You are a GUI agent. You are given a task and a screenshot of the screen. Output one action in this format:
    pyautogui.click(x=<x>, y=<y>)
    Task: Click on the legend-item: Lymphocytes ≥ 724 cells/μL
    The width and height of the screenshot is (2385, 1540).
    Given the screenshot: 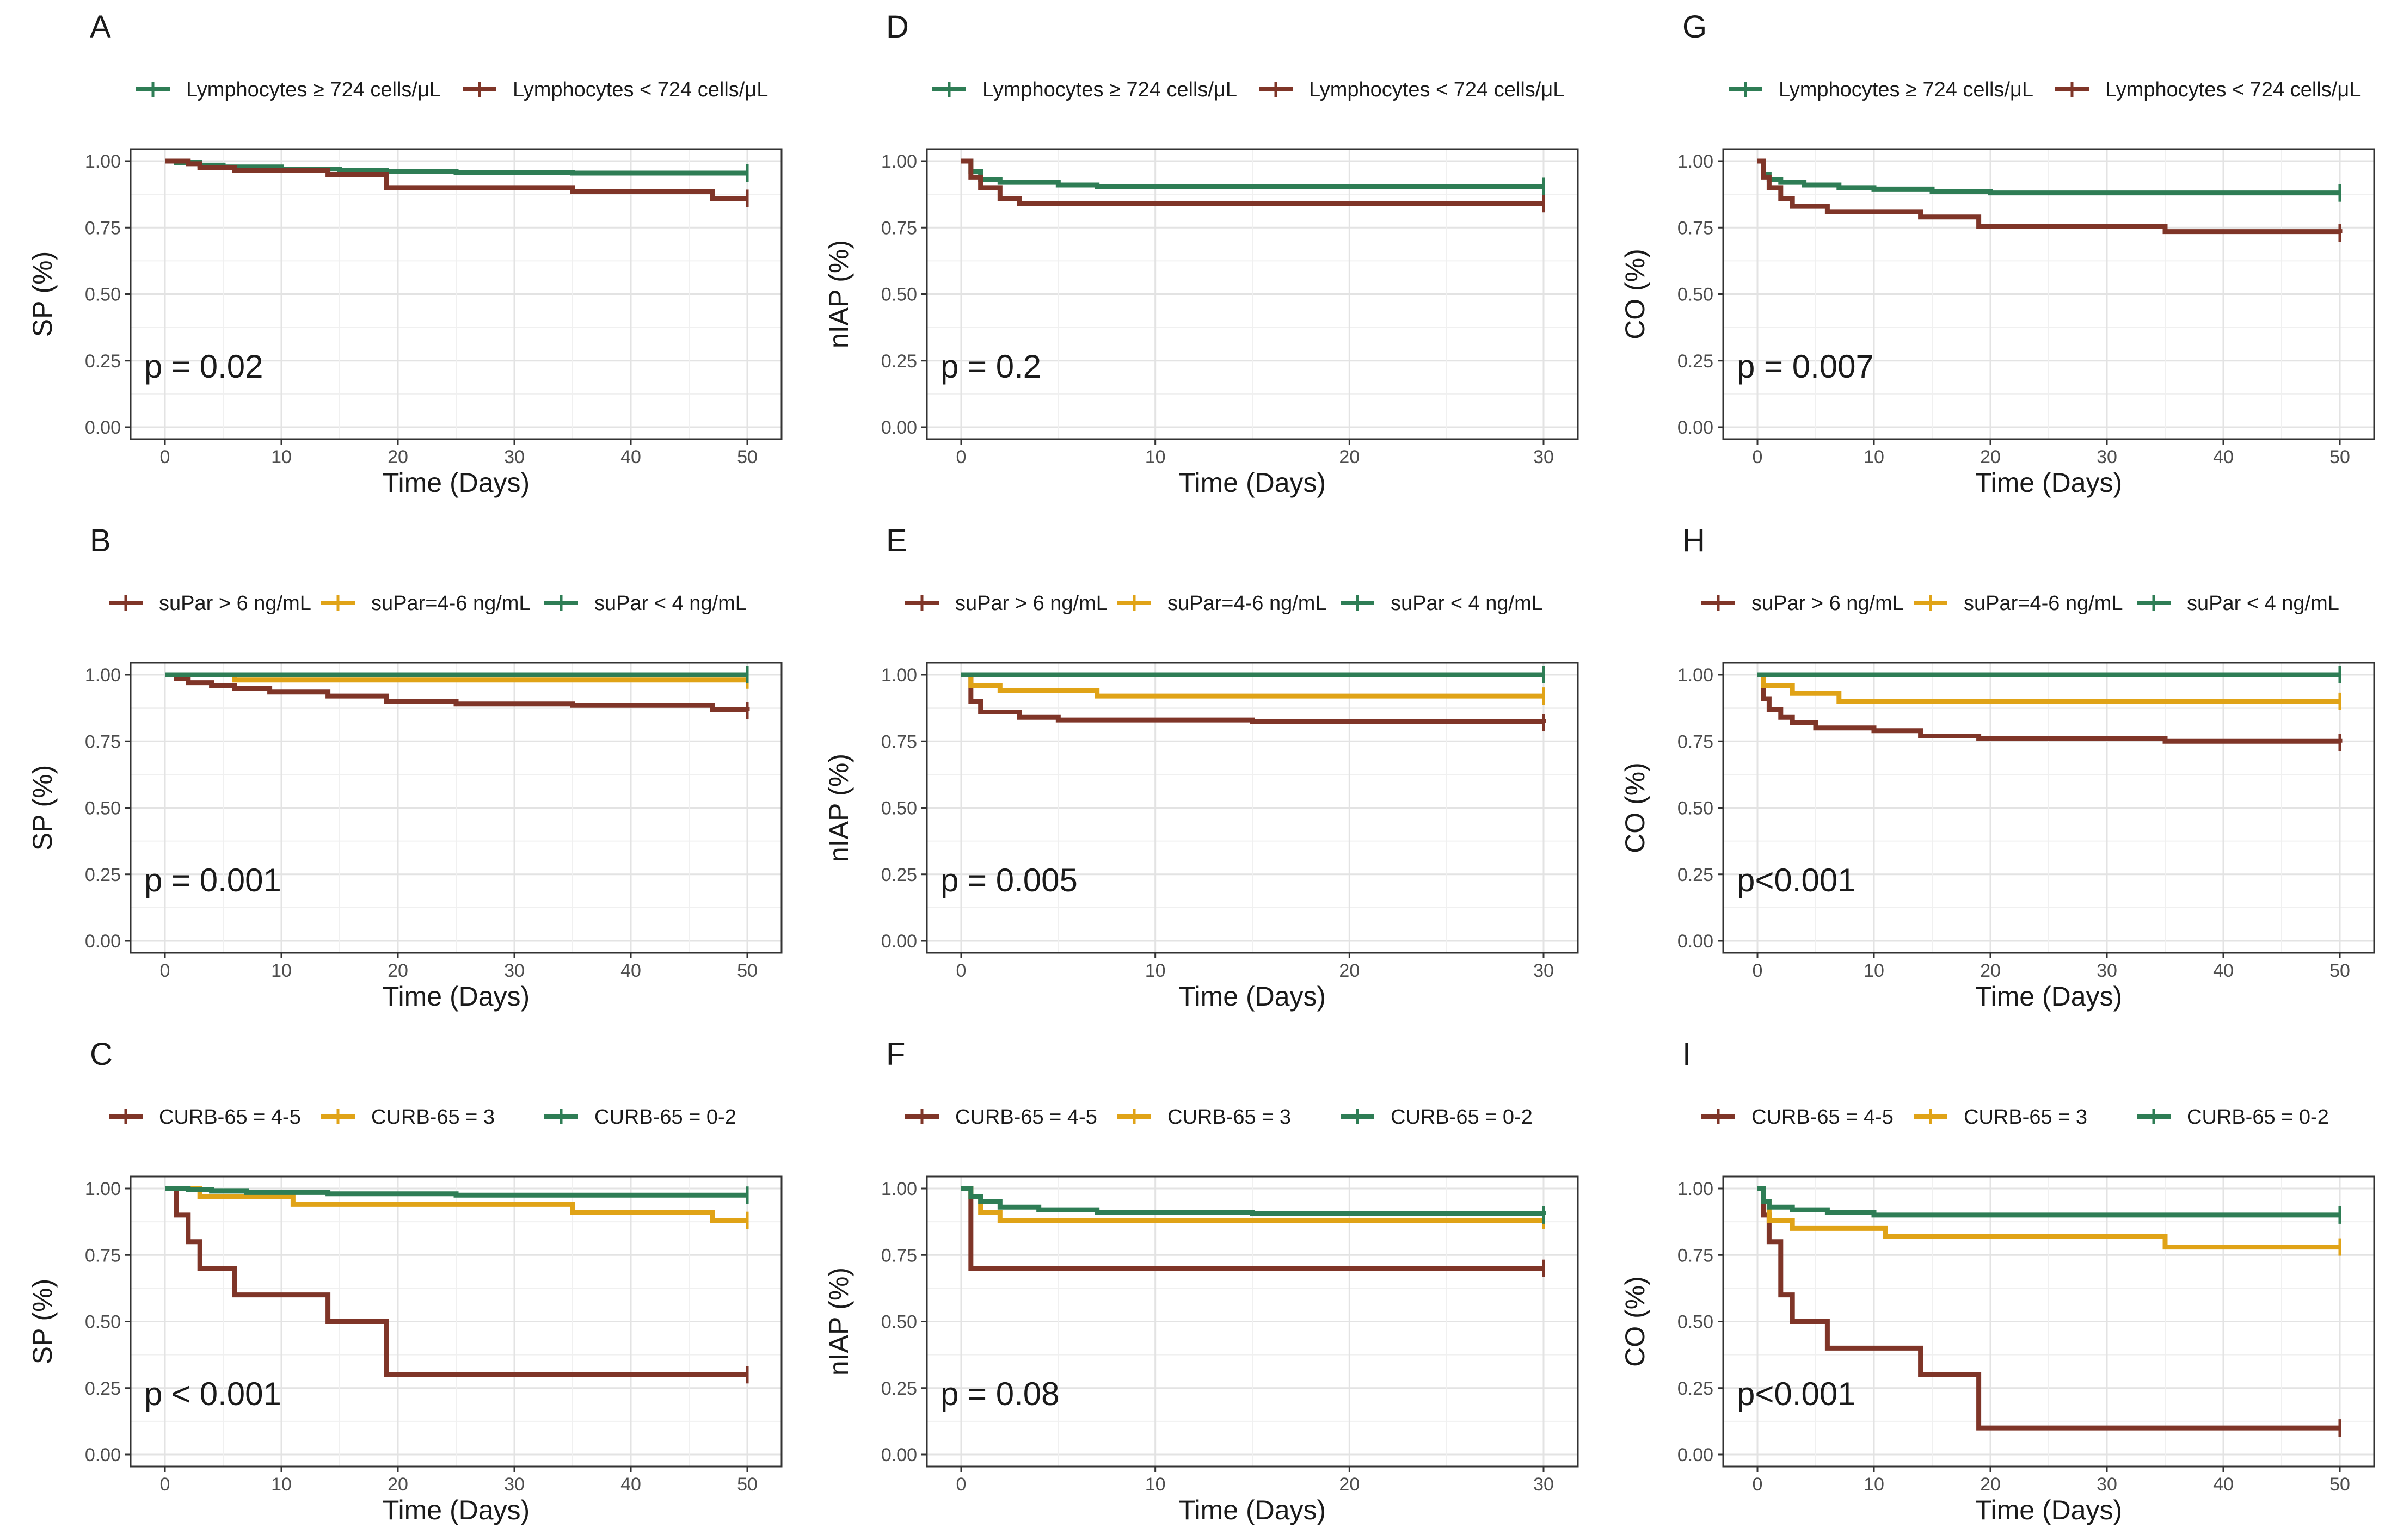 What is the action you would take?
    pyautogui.click(x=1881, y=89)
    